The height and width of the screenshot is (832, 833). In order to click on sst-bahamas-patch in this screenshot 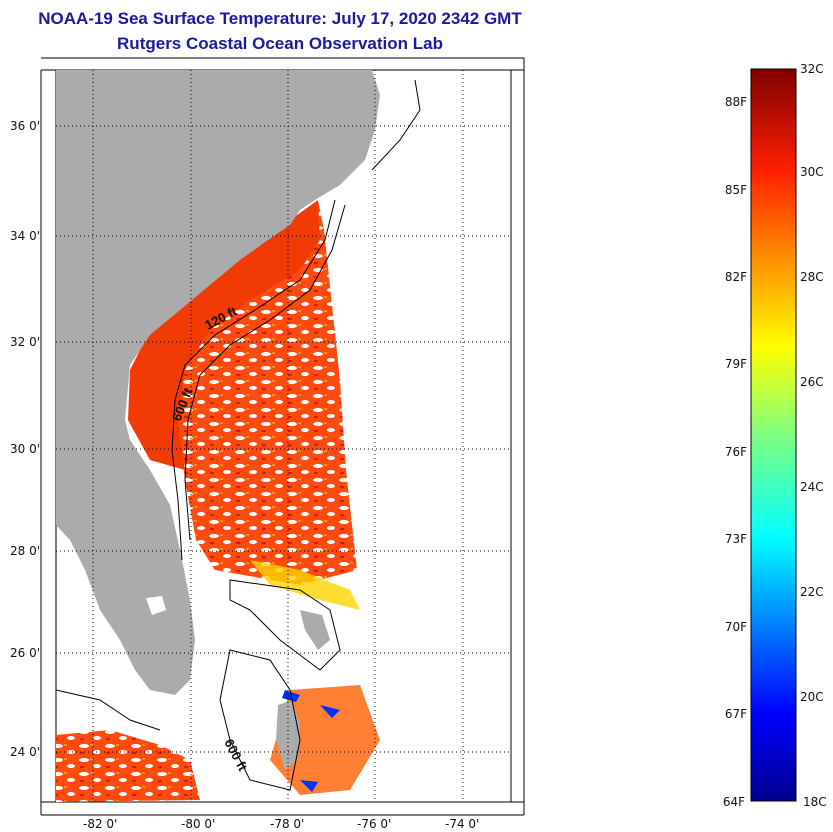, I will do `click(325, 740)`.